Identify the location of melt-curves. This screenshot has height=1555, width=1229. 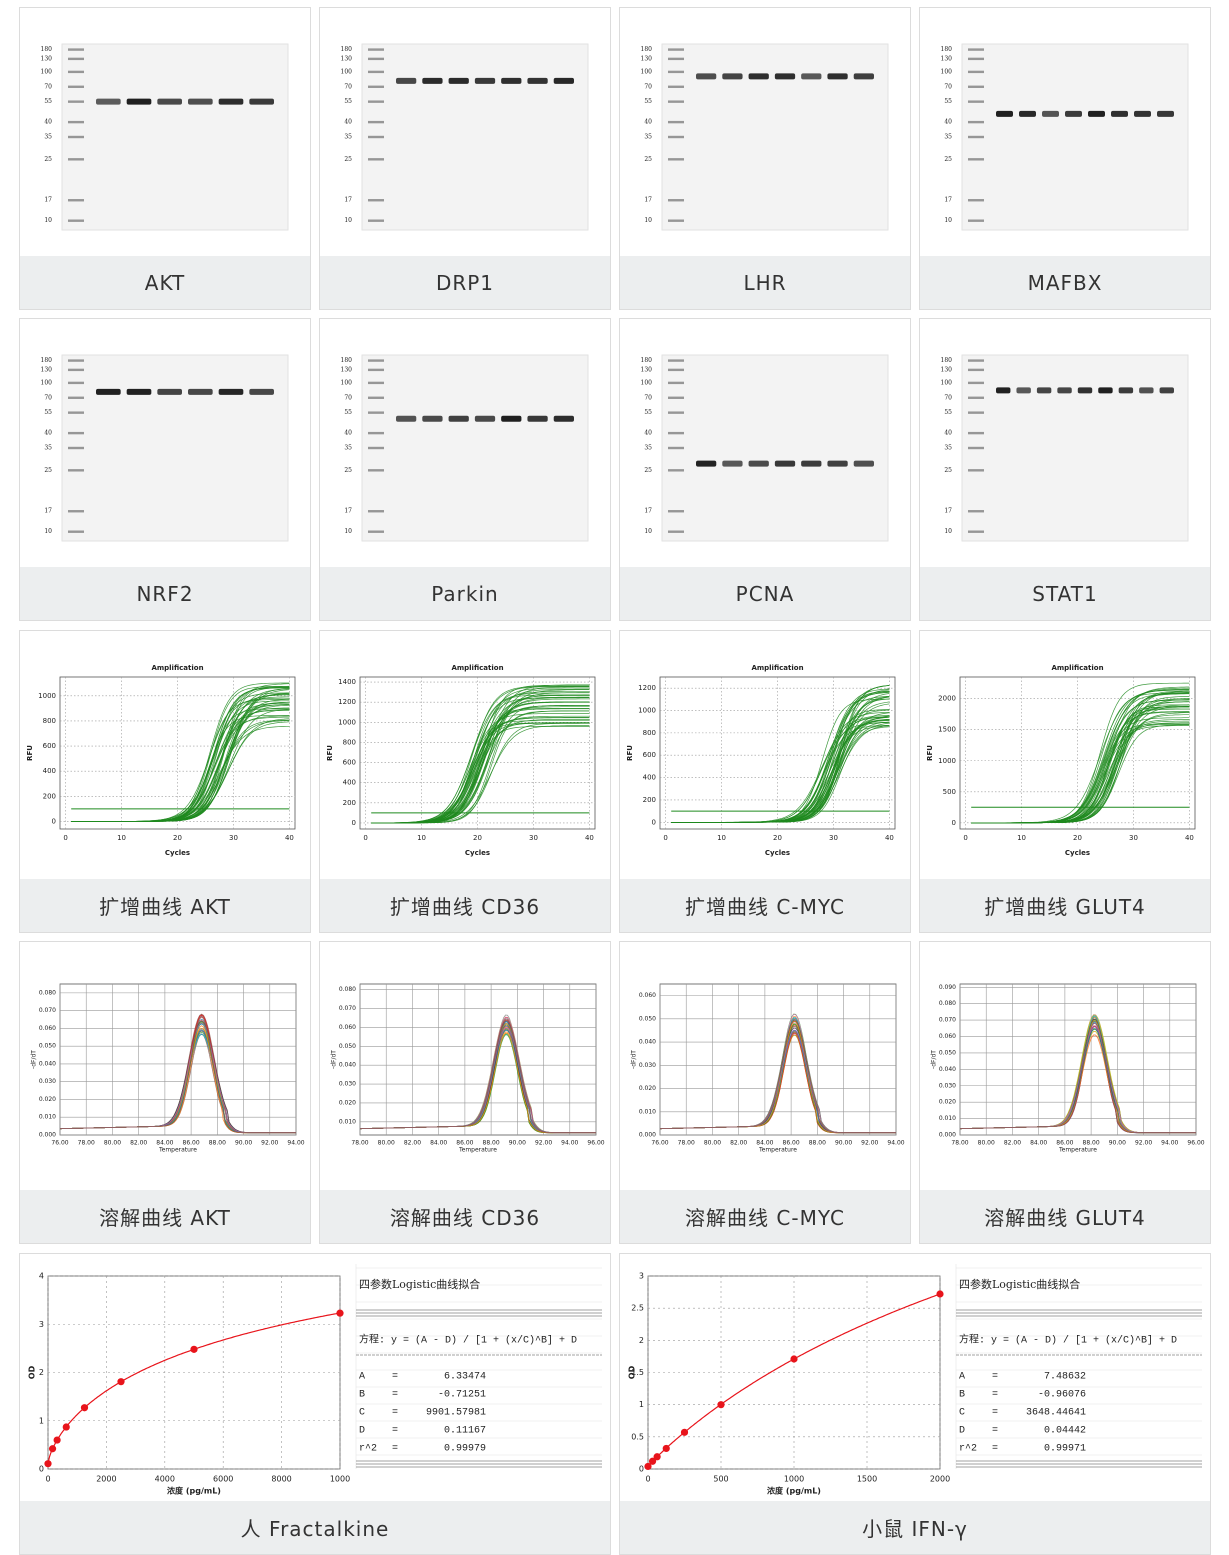
(477, 1074).